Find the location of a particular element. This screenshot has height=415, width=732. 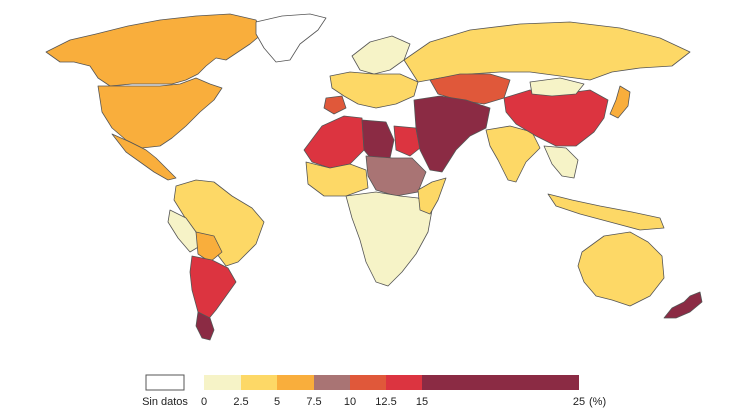

region-iberia is located at coordinates (335, 105).